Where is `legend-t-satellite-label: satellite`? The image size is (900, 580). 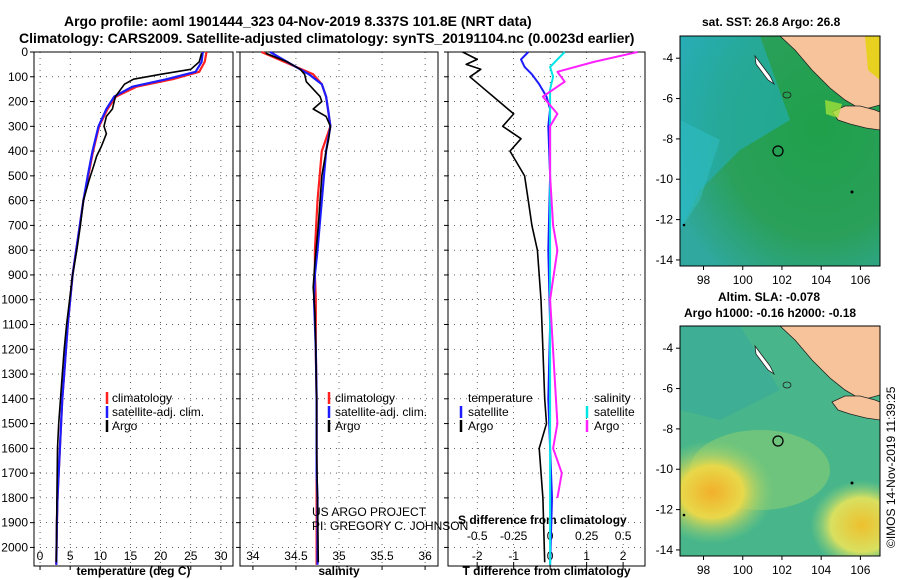
legend-t-satellite-label: satellite is located at coordinates (488, 412).